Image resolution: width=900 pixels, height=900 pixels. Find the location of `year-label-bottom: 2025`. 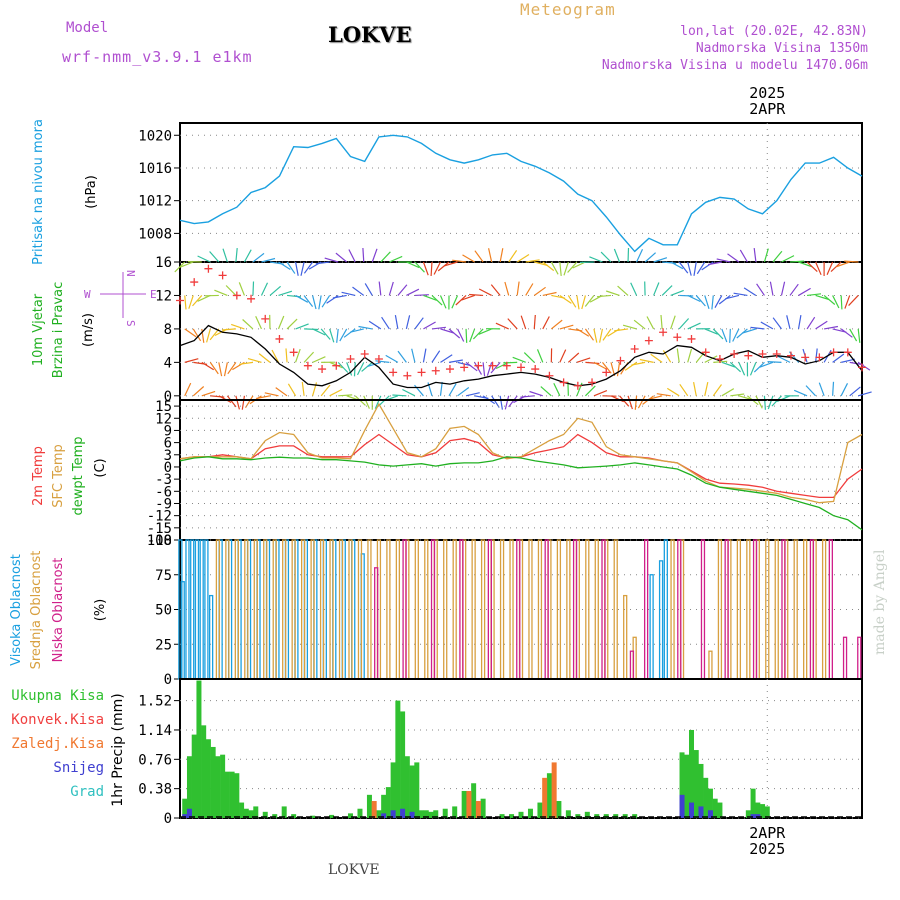

year-label-bottom: 2025 is located at coordinates (767, 849).